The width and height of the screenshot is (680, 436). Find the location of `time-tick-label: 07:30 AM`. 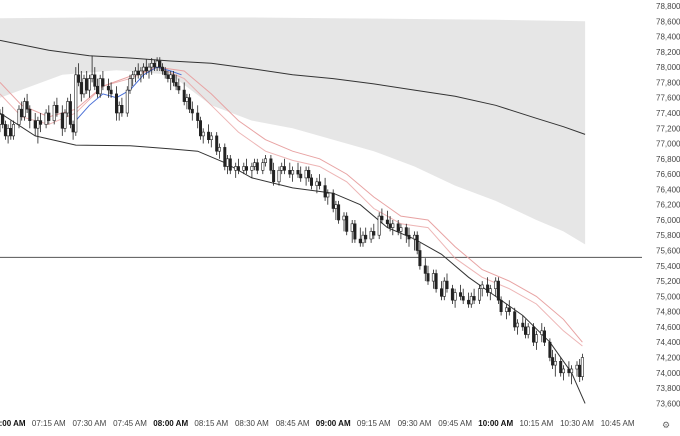

time-tick-label: 07:30 AM is located at coordinates (89, 423).